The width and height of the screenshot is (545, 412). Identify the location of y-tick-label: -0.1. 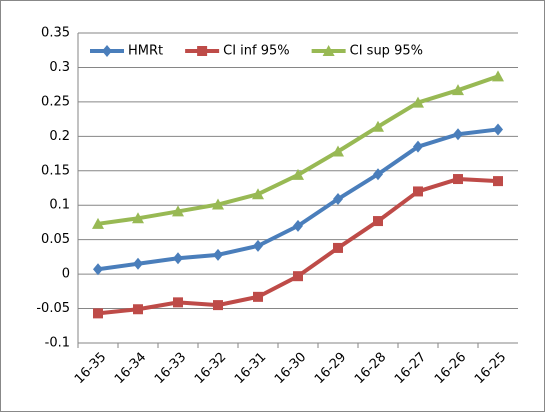
(57, 343).